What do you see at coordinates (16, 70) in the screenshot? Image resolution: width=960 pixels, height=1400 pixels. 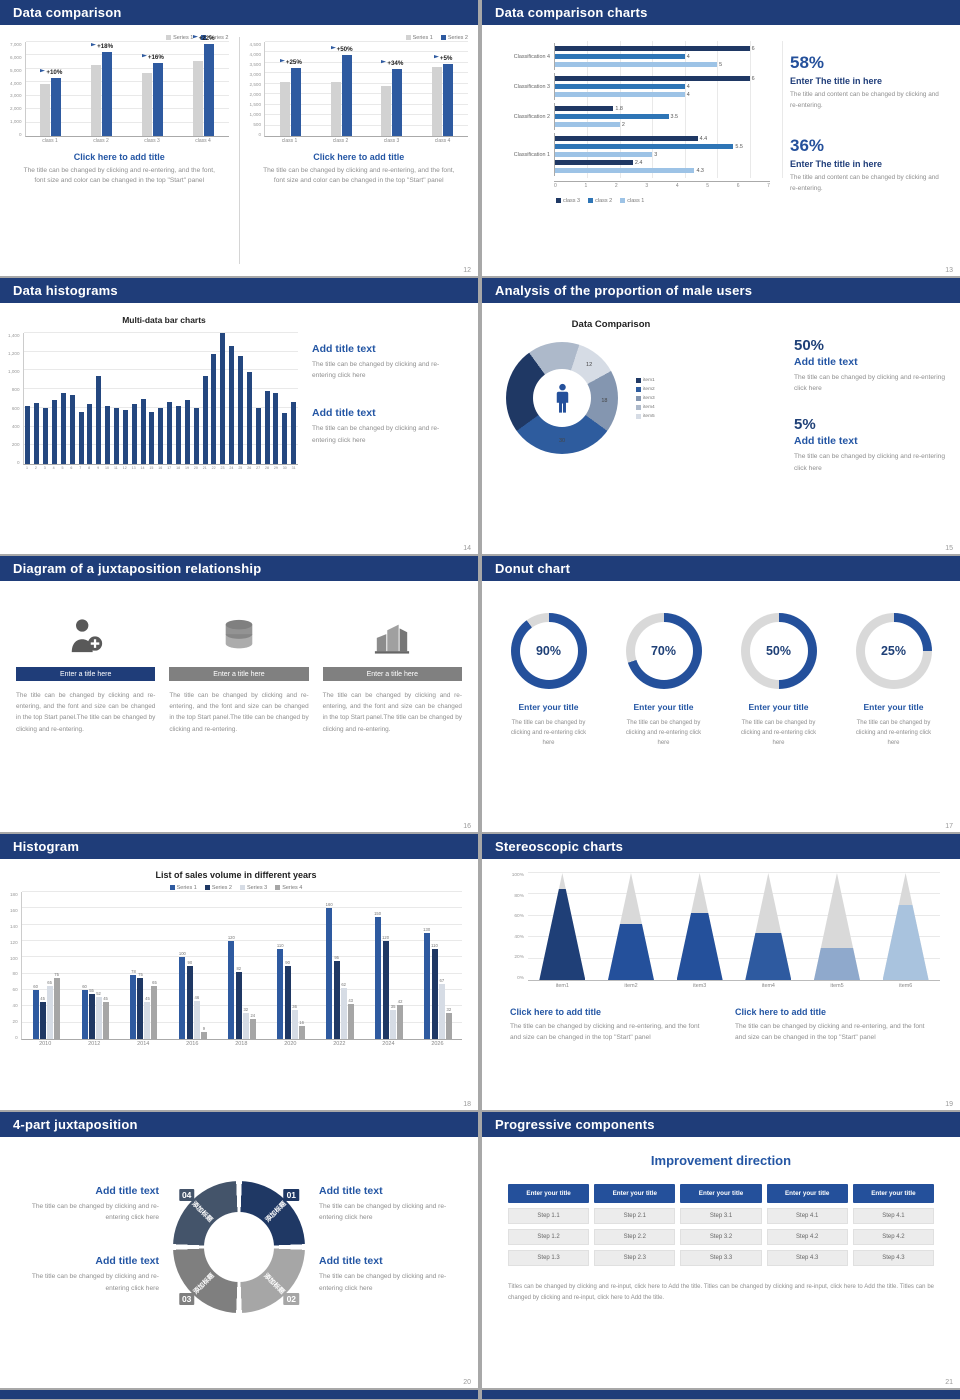 I see `y-tick-label: 5,000` at bounding box center [16, 70].